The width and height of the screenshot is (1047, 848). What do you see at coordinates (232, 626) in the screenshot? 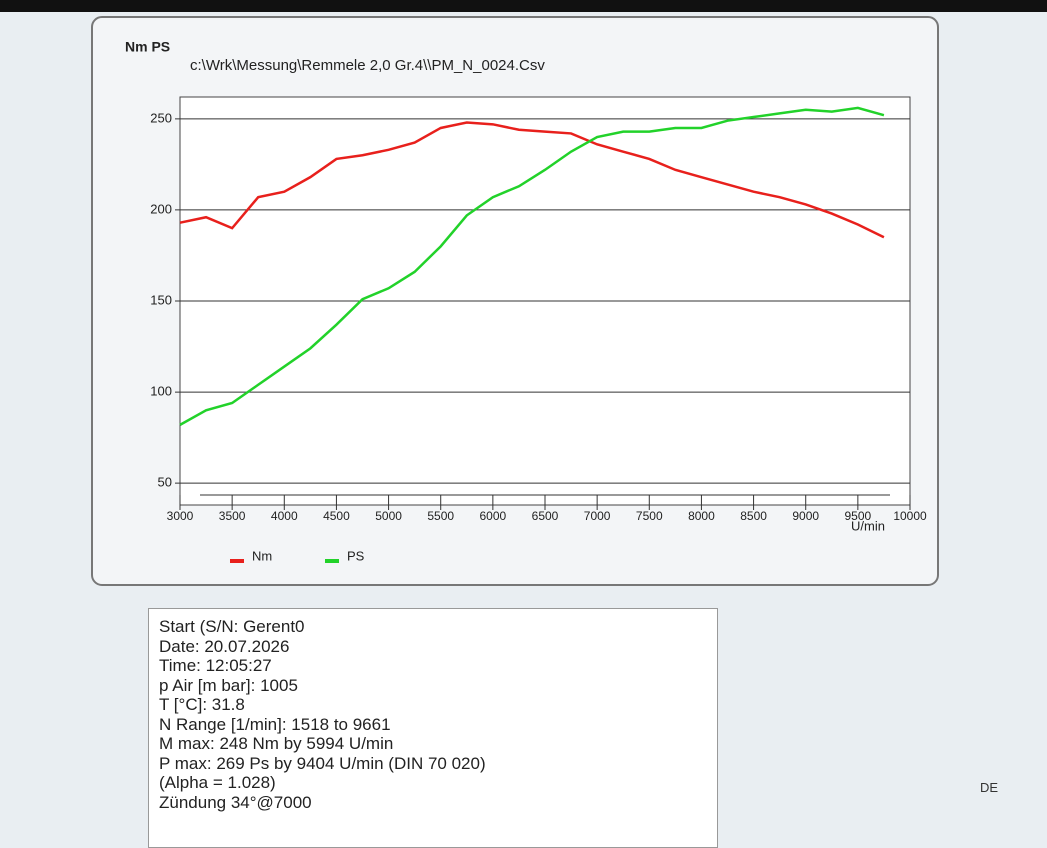
I see `info-line: Start (S/N: Gerent0` at bounding box center [232, 626].